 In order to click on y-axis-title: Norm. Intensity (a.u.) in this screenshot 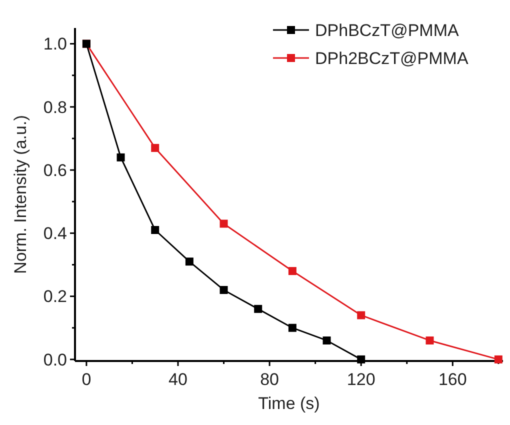, I will do `click(20, 194)`.